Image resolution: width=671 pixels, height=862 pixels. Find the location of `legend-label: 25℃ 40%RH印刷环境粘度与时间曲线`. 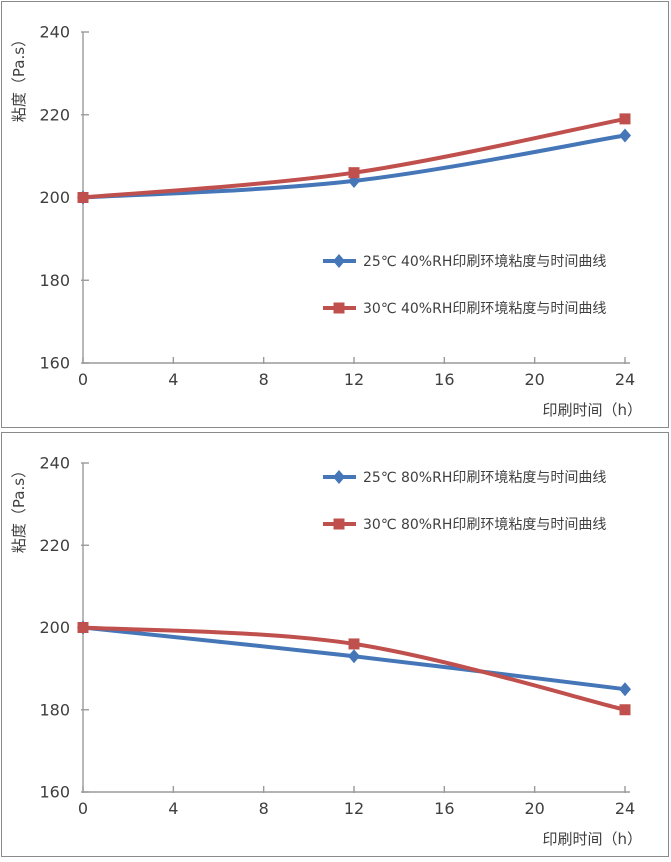

legend-label: 25℃ 40%RH印刷环境粘度与时间曲线 is located at coordinates (484, 262).